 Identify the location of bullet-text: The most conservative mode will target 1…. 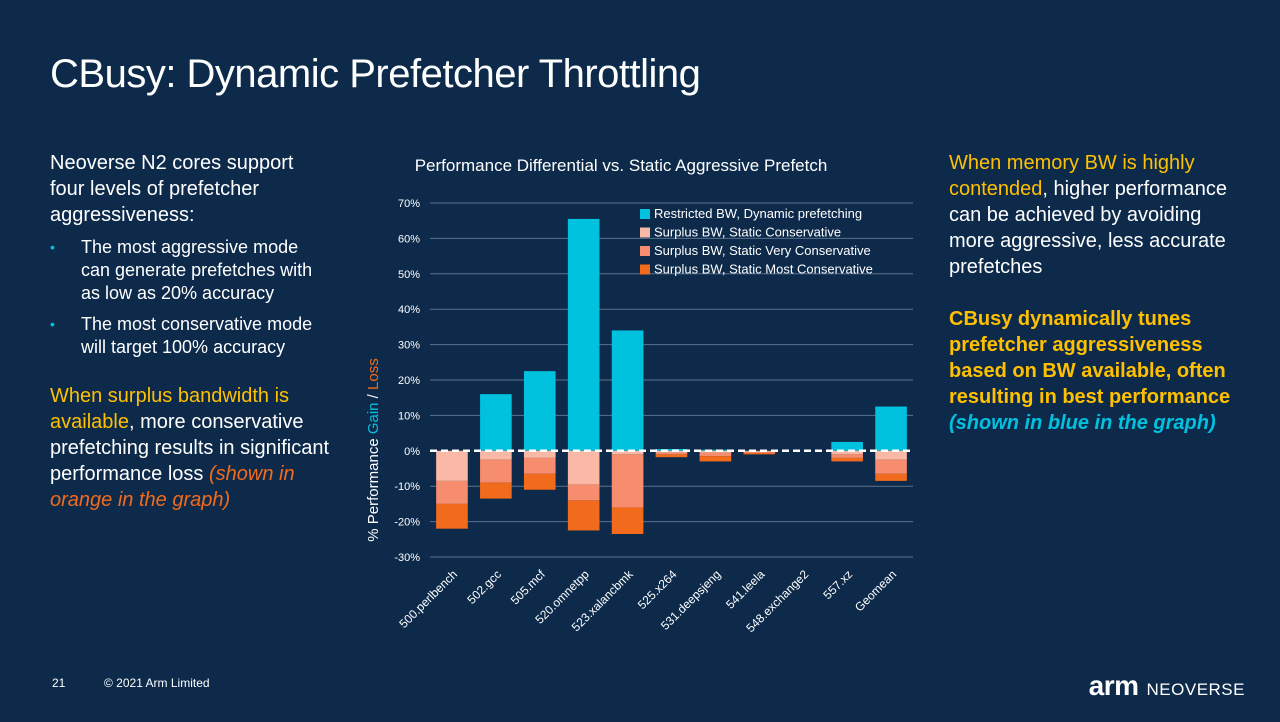
(197, 335).